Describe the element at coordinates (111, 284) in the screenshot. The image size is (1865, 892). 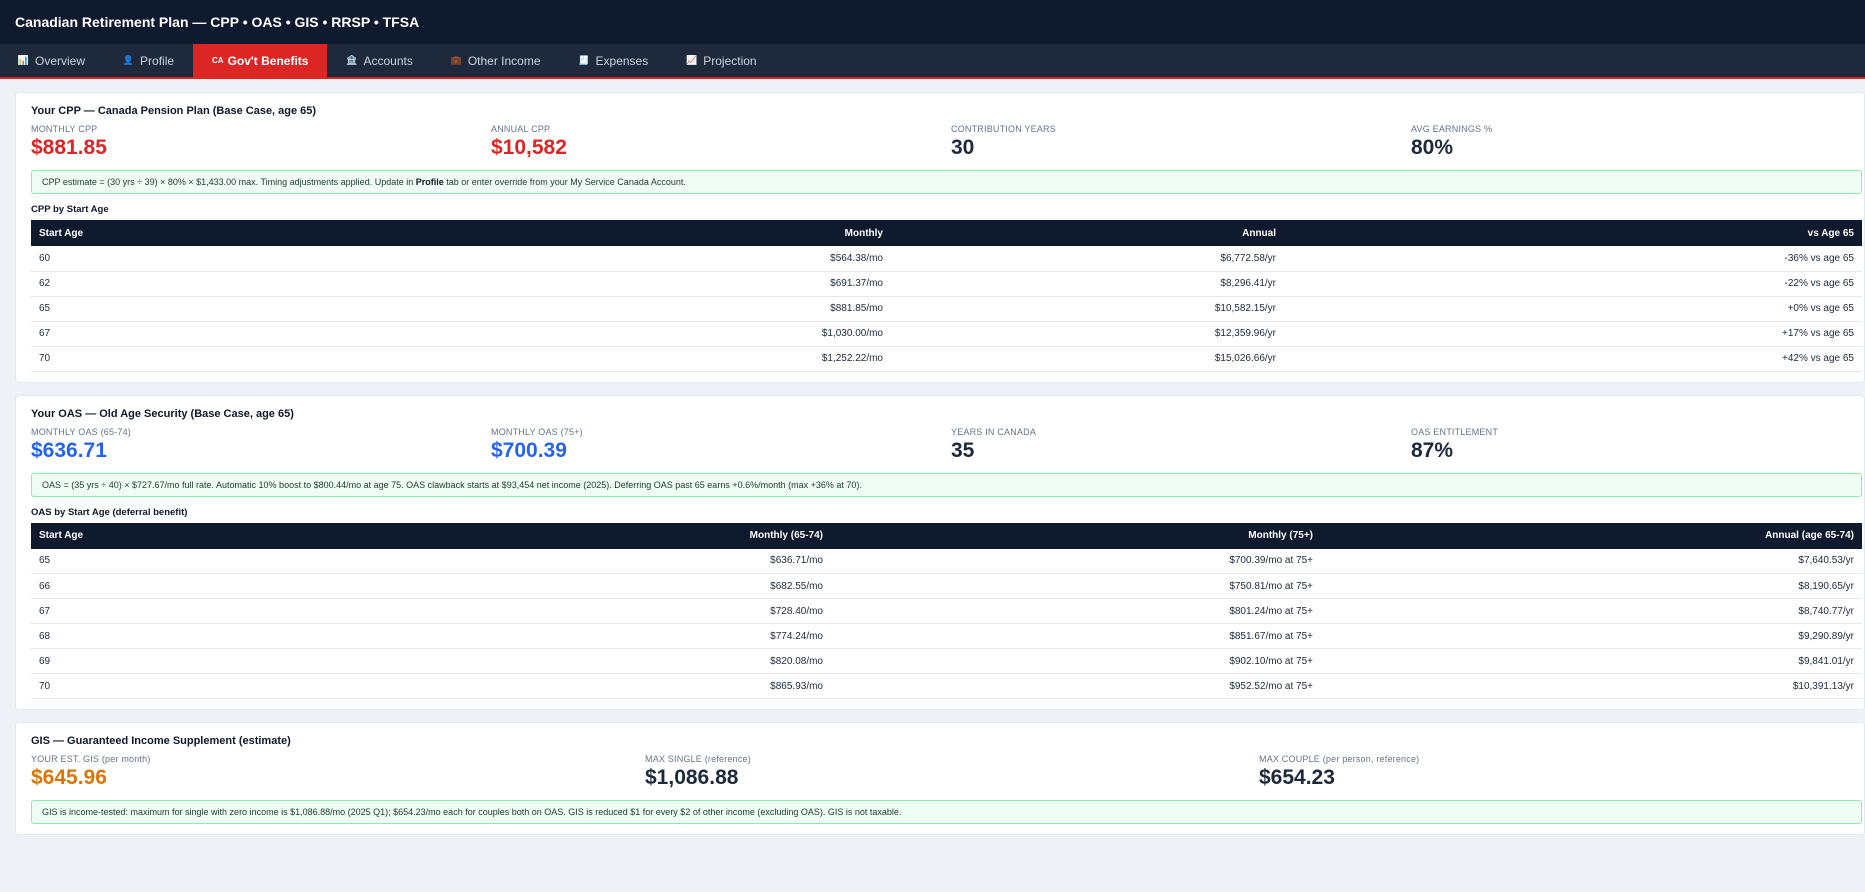
I see `table-cell: 62` at that location.